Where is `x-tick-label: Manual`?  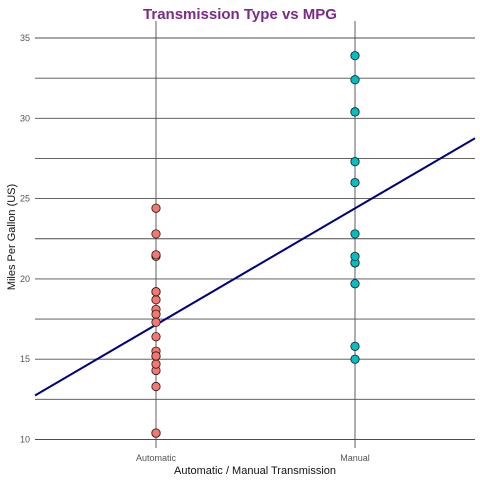
x-tick-label: Manual is located at coordinates (355, 458).